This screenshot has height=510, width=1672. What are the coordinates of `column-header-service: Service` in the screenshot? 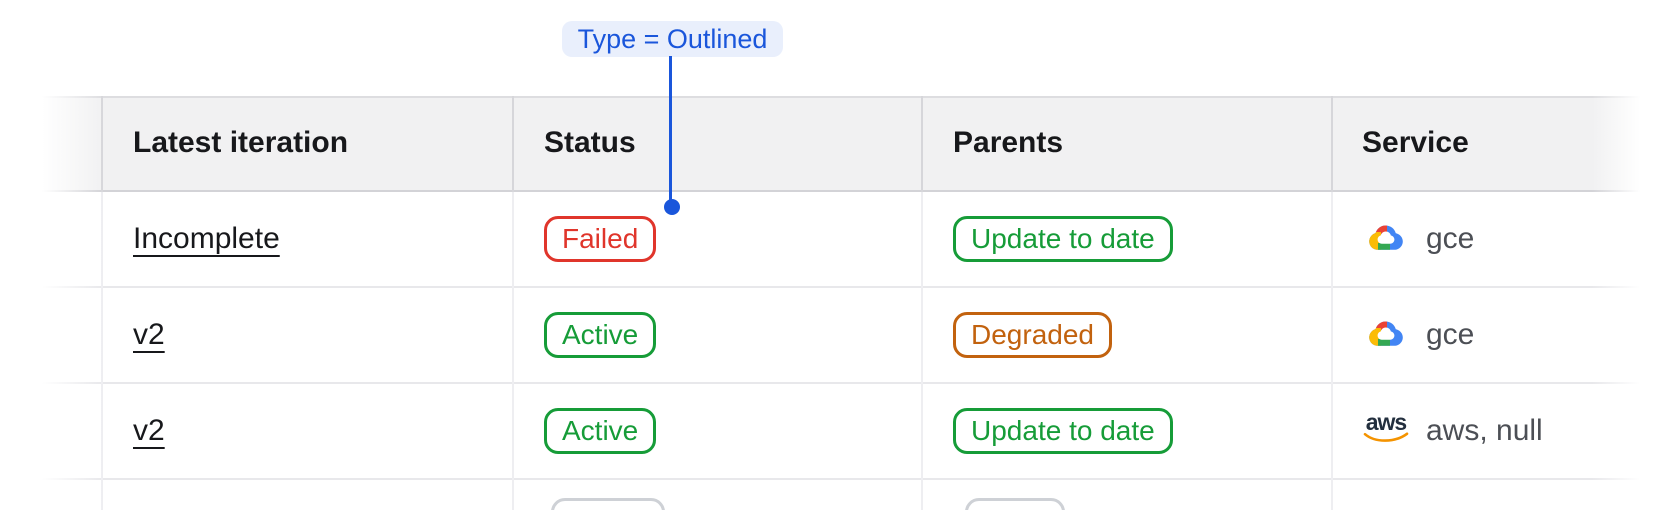 It's located at (1415, 142).